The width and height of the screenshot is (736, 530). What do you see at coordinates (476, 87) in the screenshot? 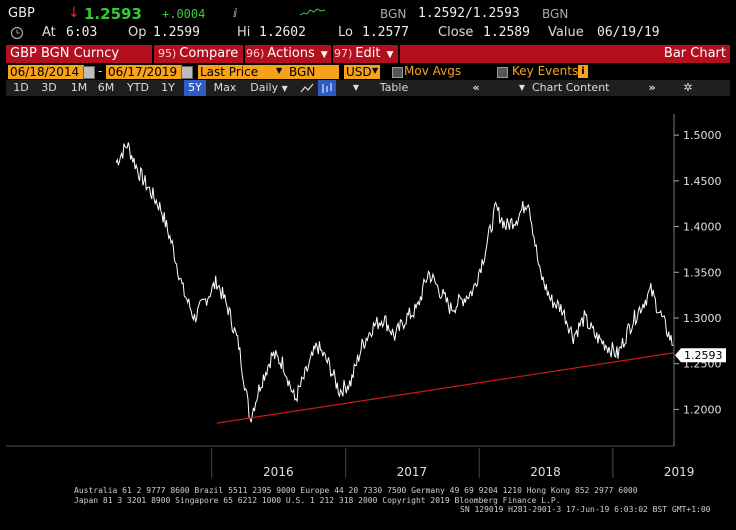
I see `collapse-left-icon: «` at bounding box center [476, 87].